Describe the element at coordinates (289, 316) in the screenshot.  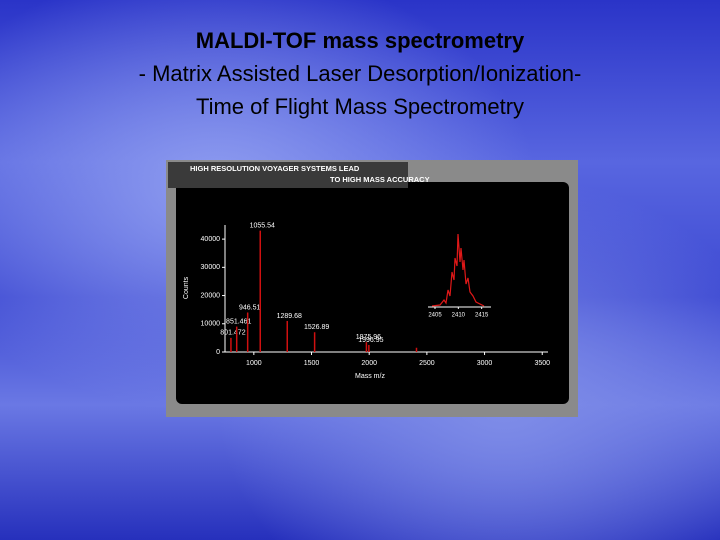
I see `peak-label: 1289.68` at that location.